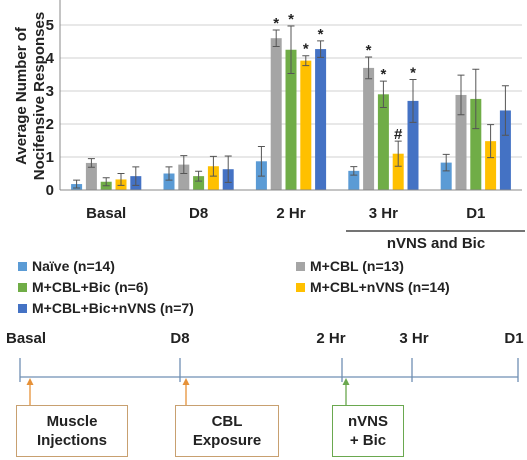  I want to click on y-axis-label-line-1: Average Number of, so click(21, 95).